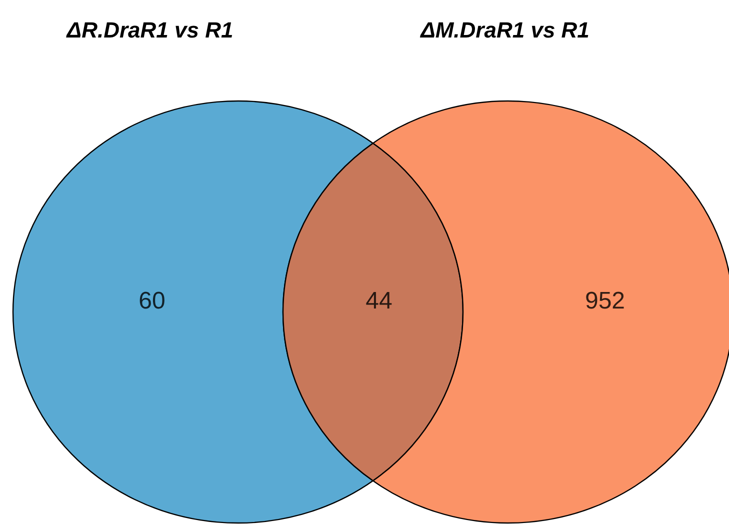 The image size is (729, 525). I want to click on data-label: 952, so click(605, 301).